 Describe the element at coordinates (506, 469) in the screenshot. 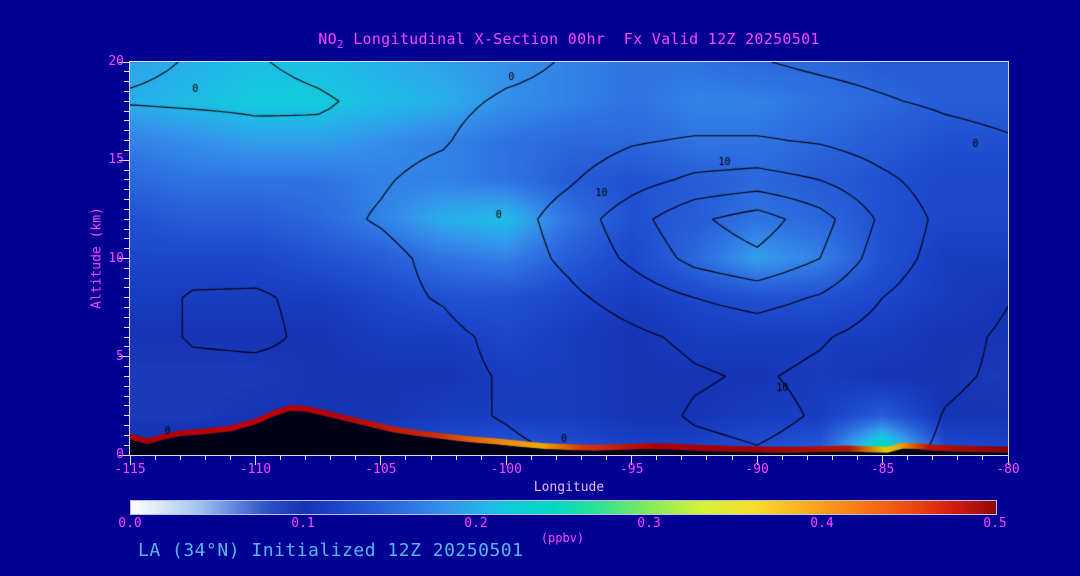

I see `x-tick-label: -100` at that location.